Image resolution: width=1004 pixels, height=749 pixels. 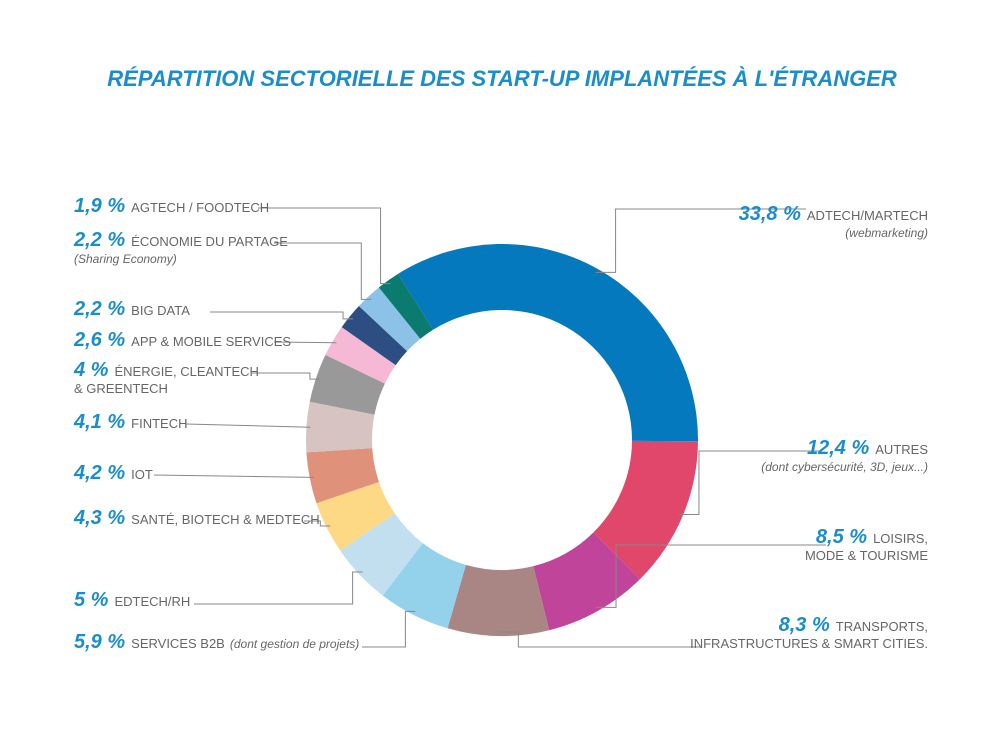 I want to click on slice-label-1: 12,4 % AUTRES, so click(x=867, y=448).